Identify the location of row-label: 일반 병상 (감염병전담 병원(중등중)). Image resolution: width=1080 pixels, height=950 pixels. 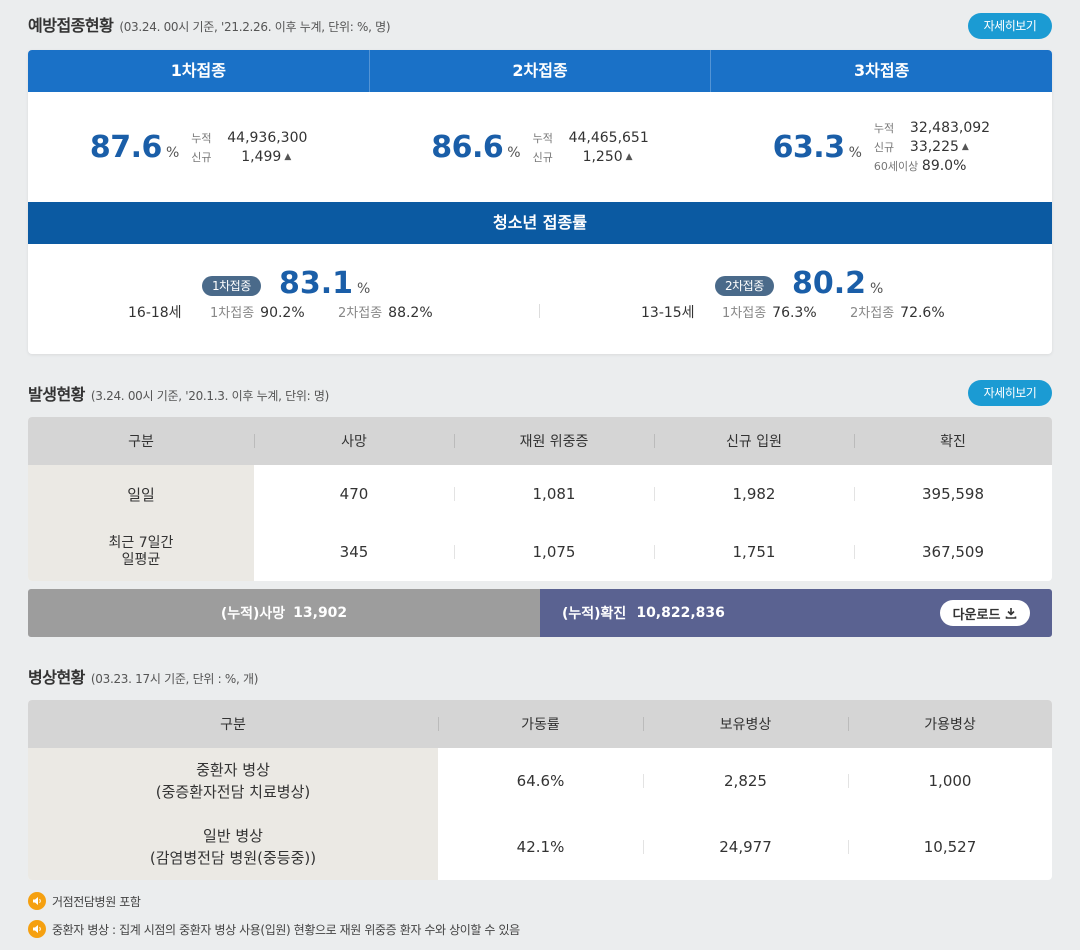
(233, 847).